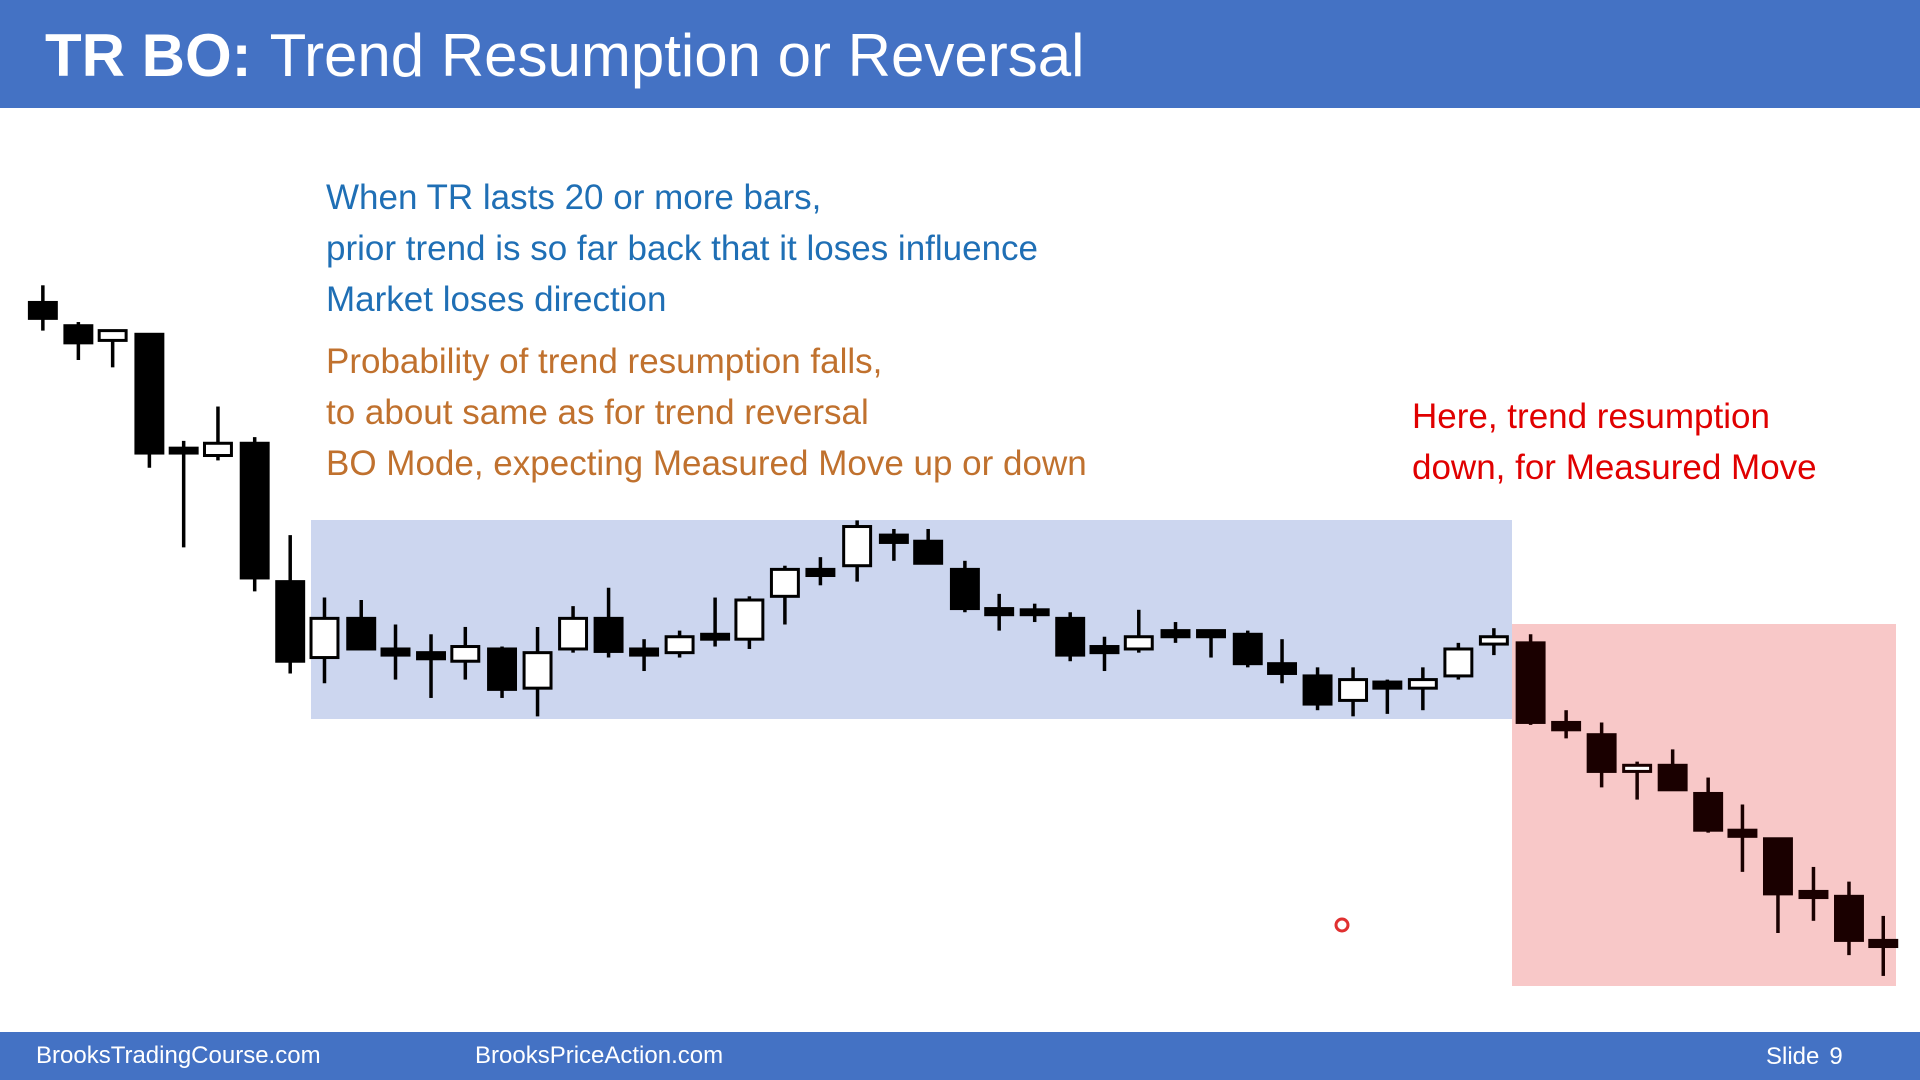  I want to click on footer-center: BrooksPriceAction.com, so click(599, 1055).